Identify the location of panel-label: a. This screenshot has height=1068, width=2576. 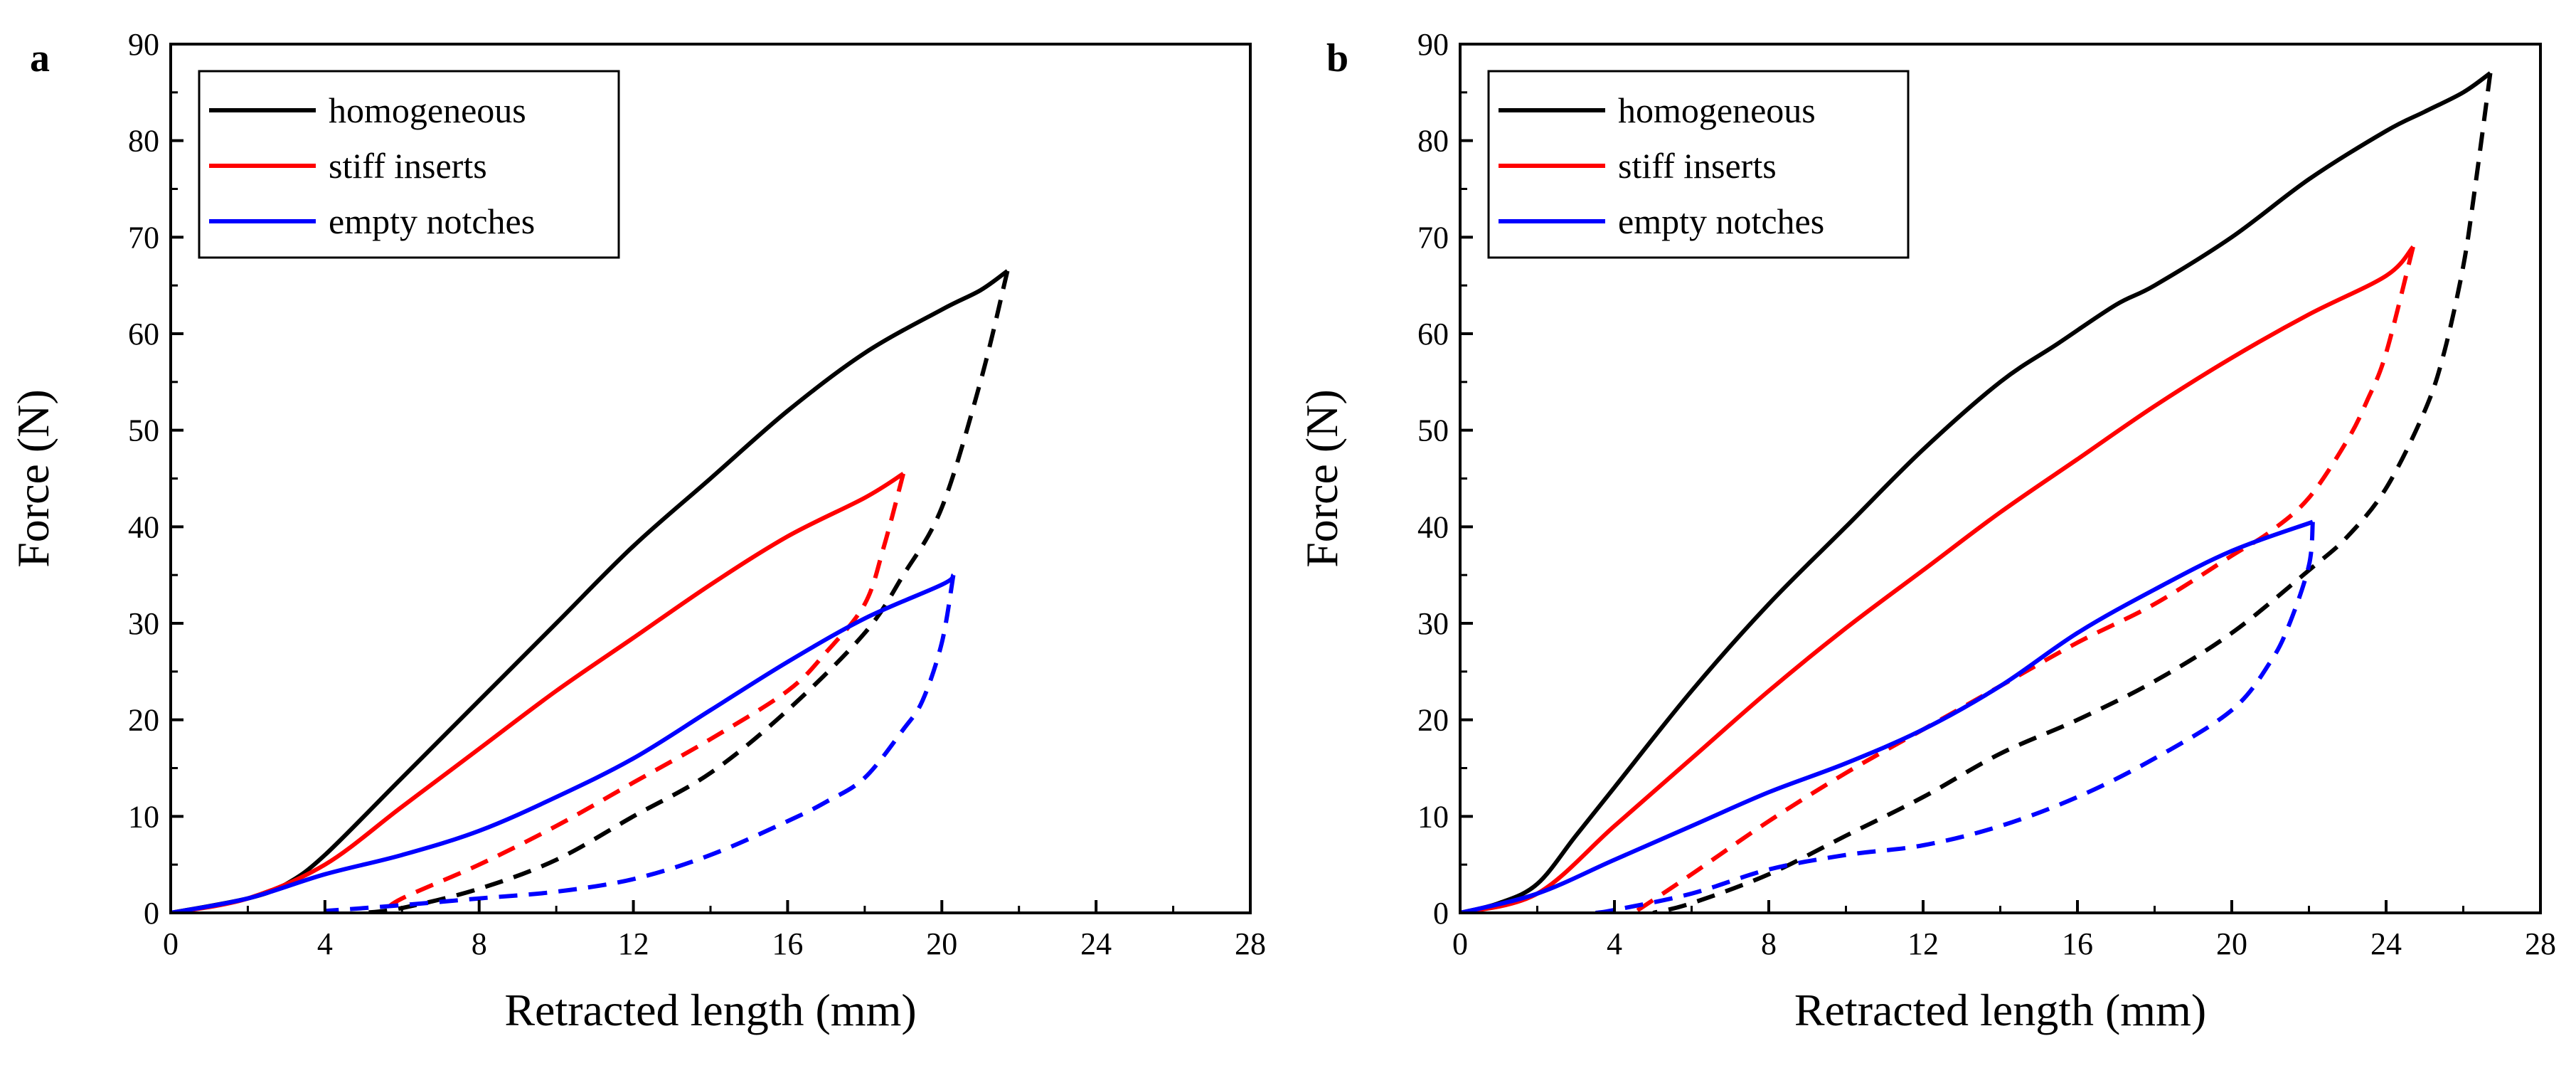
(40, 58).